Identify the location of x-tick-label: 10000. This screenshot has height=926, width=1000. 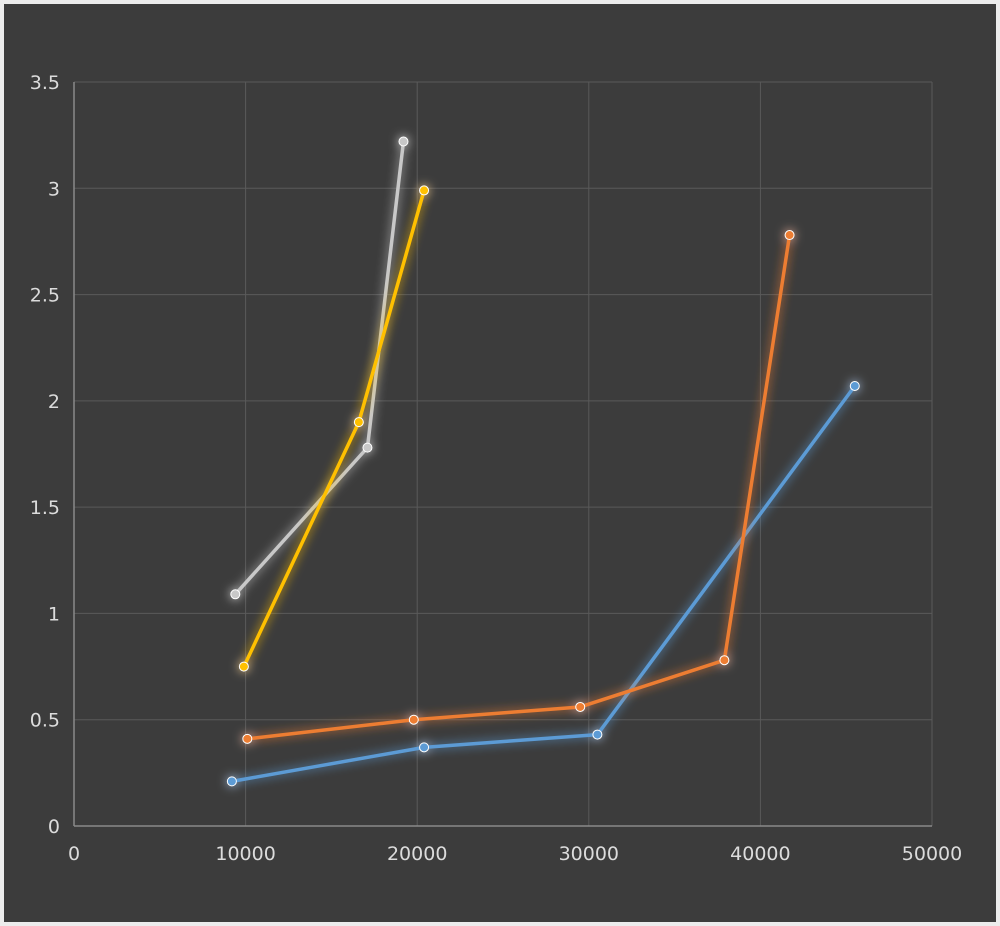
(245, 854).